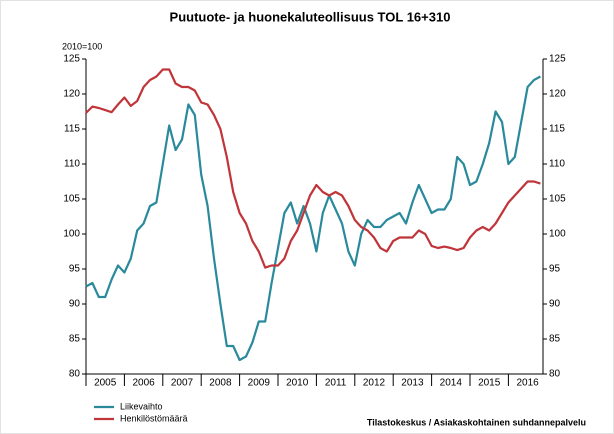 The image size is (614, 434). Describe the element at coordinates (82, 46) in the screenshot. I see `y-unit-label: 2010=100` at that location.